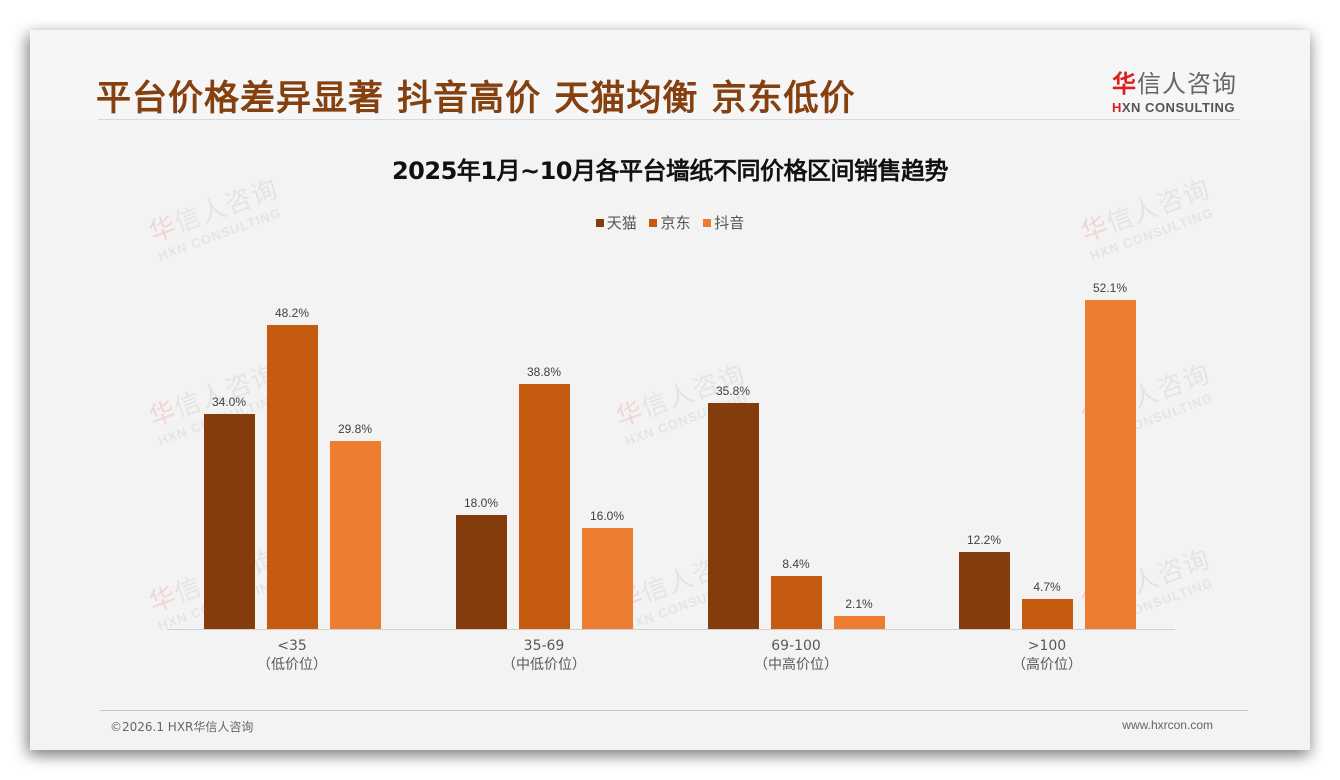  What do you see at coordinates (292, 656) in the screenshot?
I see `x-axis-category-label: <35 （低价位）` at bounding box center [292, 656].